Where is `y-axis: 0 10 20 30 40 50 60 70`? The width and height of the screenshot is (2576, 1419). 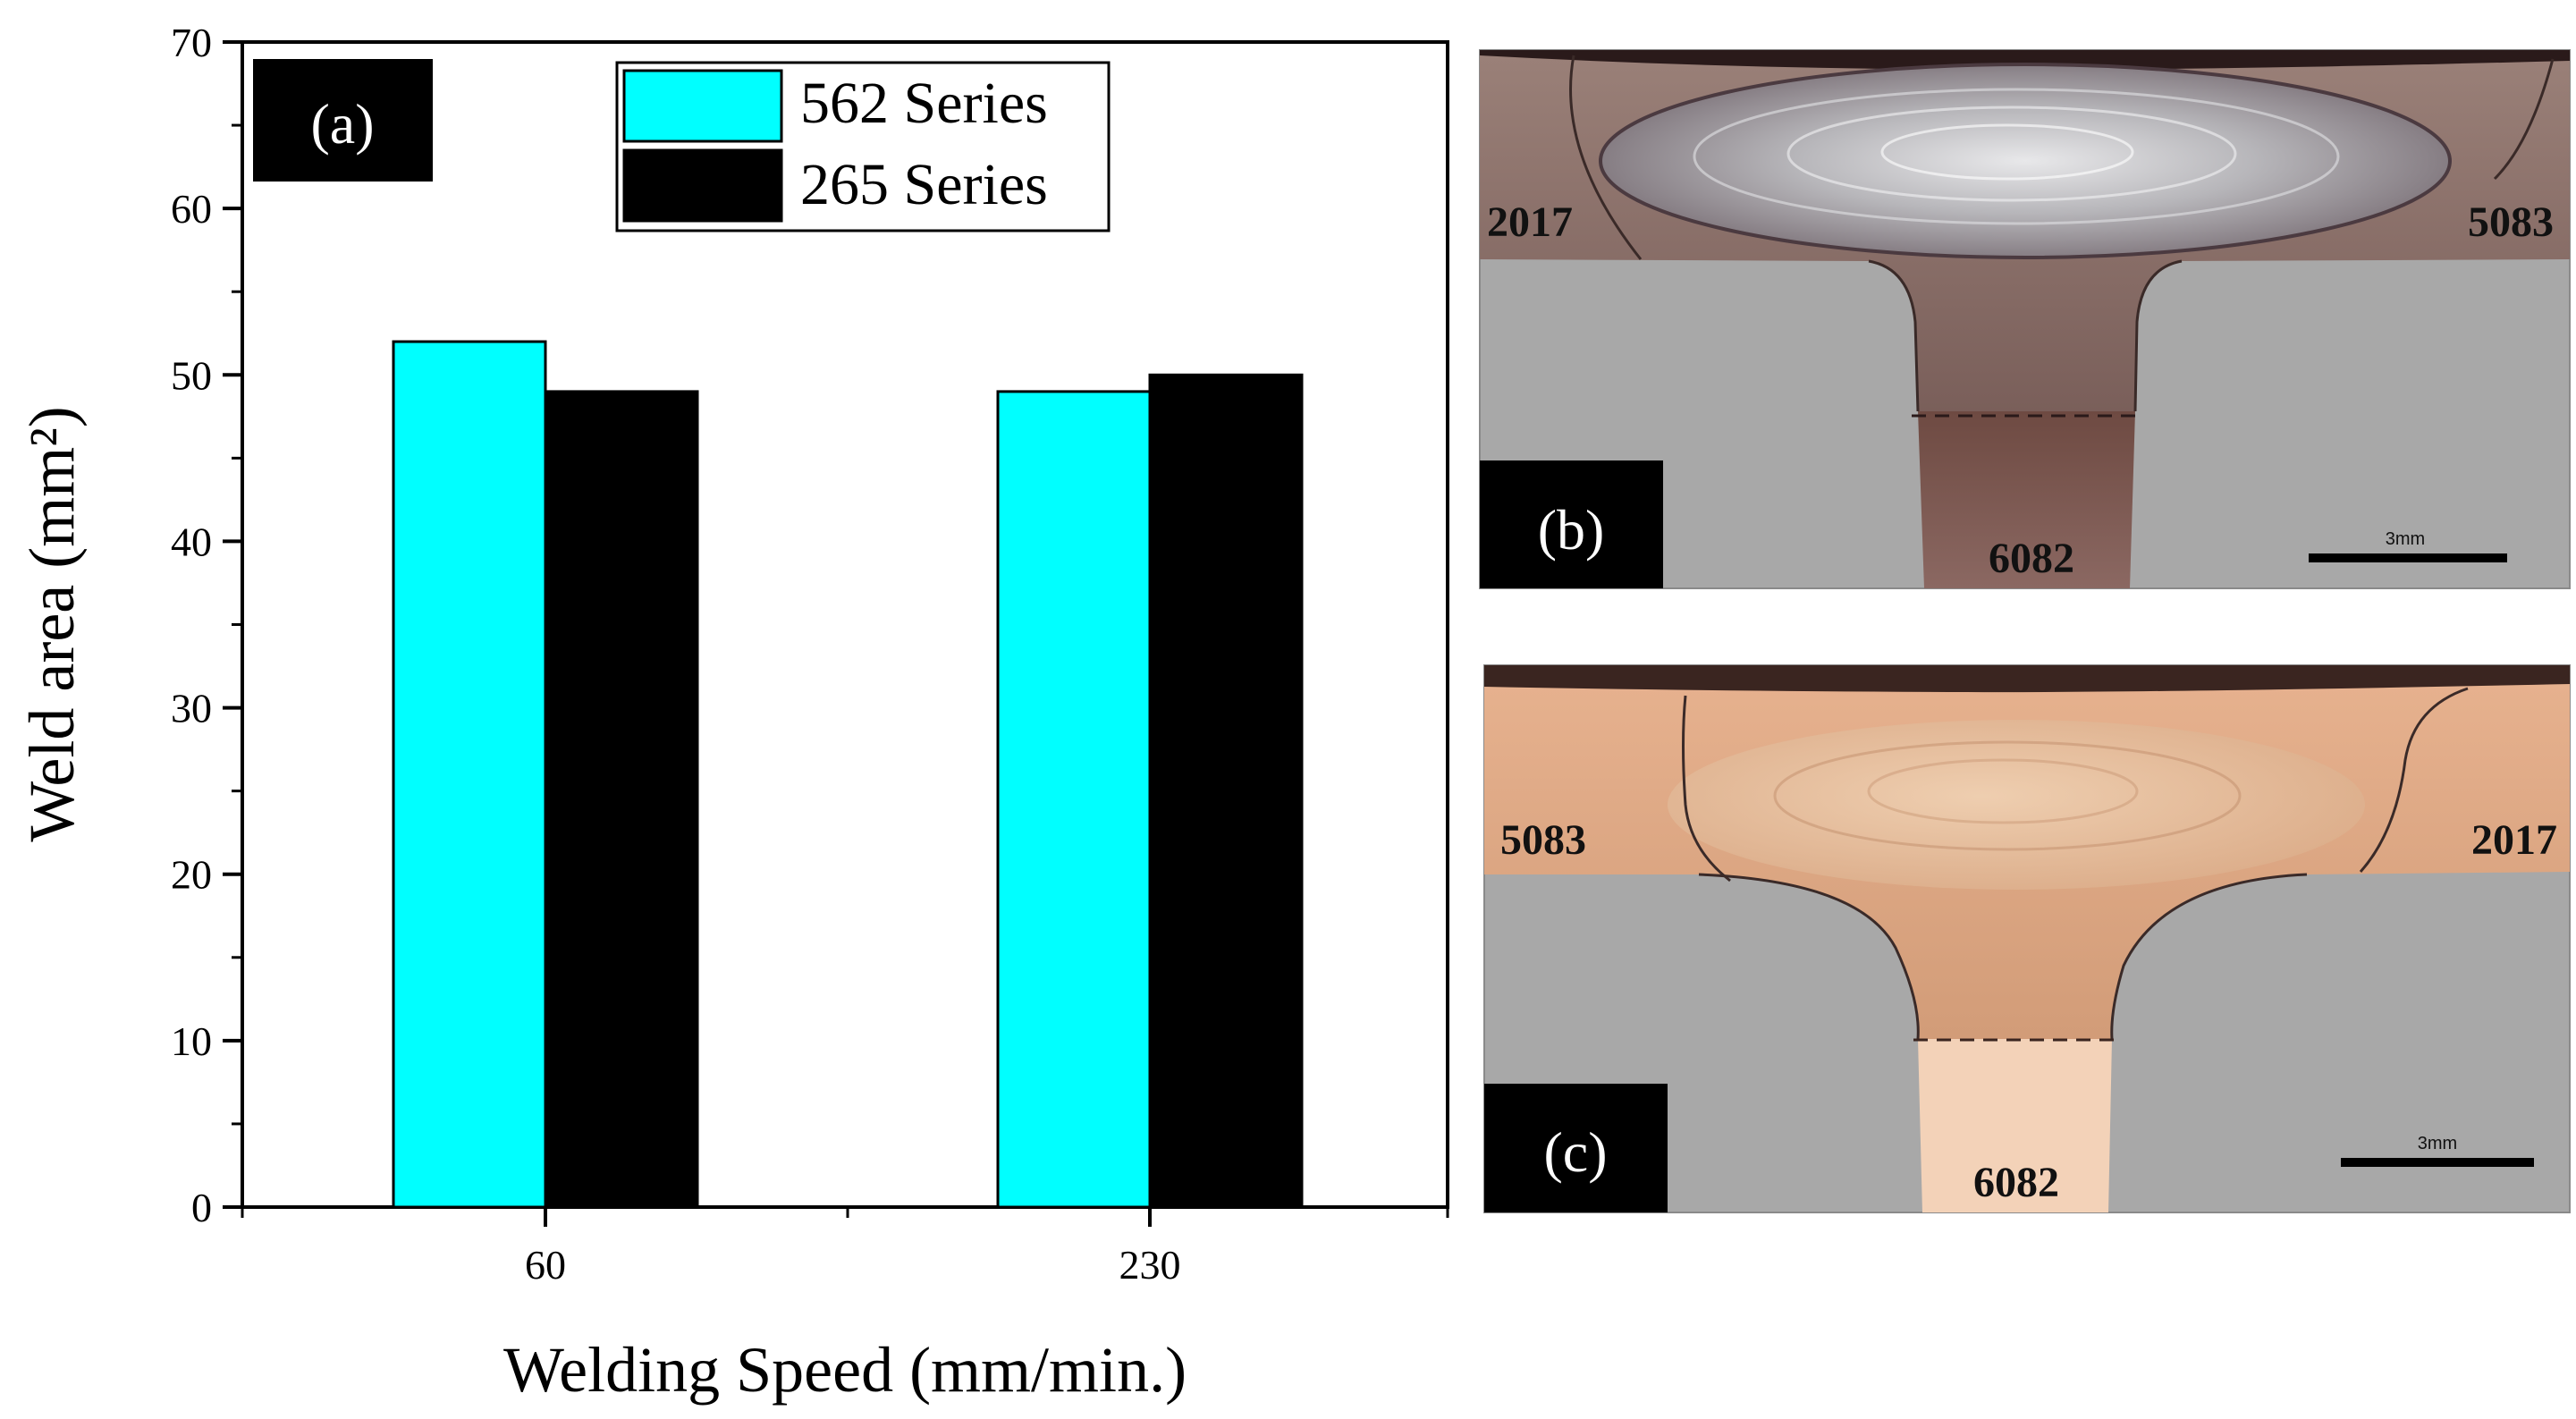 y-axis: 0 10 20 30 40 50 60 70 is located at coordinates (206, 625).